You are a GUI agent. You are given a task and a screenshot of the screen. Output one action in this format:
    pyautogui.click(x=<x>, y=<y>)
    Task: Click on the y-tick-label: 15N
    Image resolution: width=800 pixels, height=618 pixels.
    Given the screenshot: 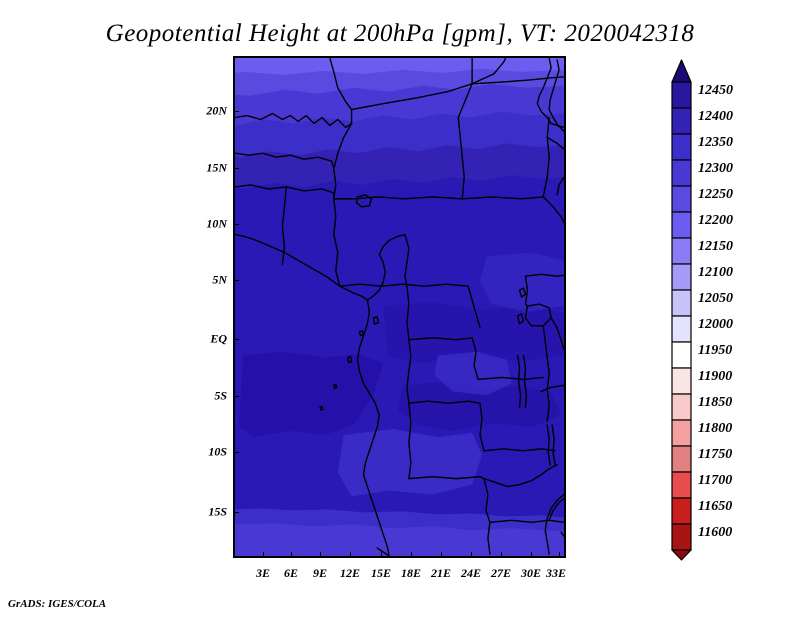 What is the action you would take?
    pyautogui.click(x=216, y=167)
    